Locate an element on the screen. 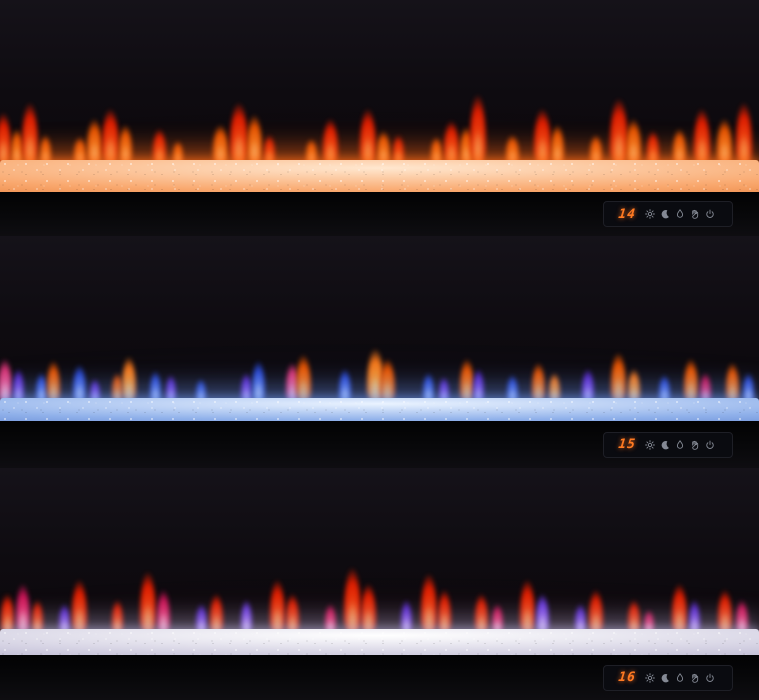 Image resolution: width=759 pixels, height=700 pixels. temperature-display: 15 is located at coordinates (627, 444).